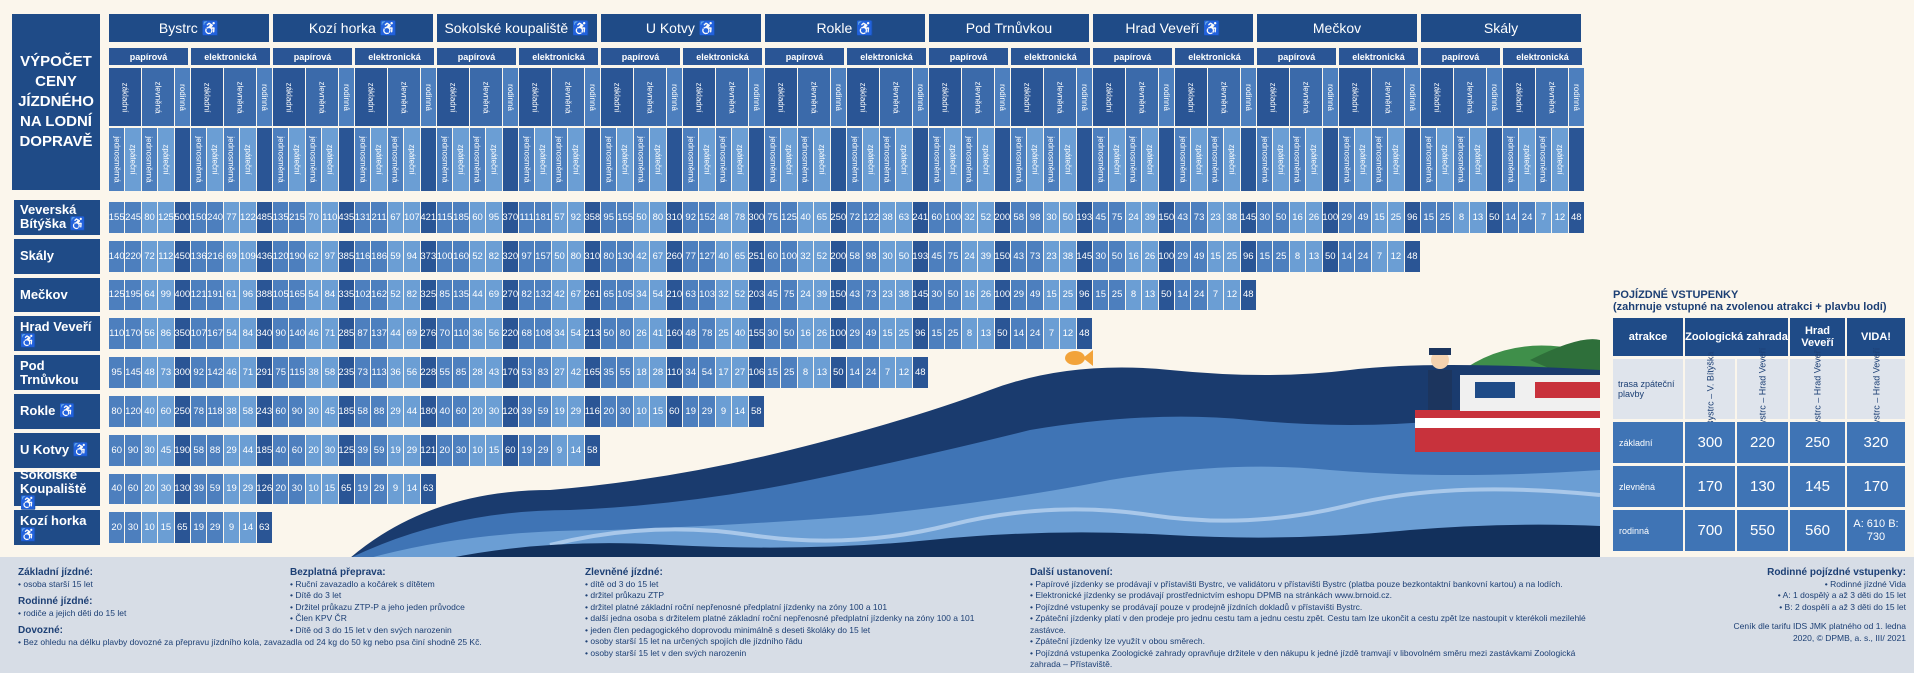  Describe the element at coordinates (248, 217) in the screenshot. I see `price-cell: 122` at that location.